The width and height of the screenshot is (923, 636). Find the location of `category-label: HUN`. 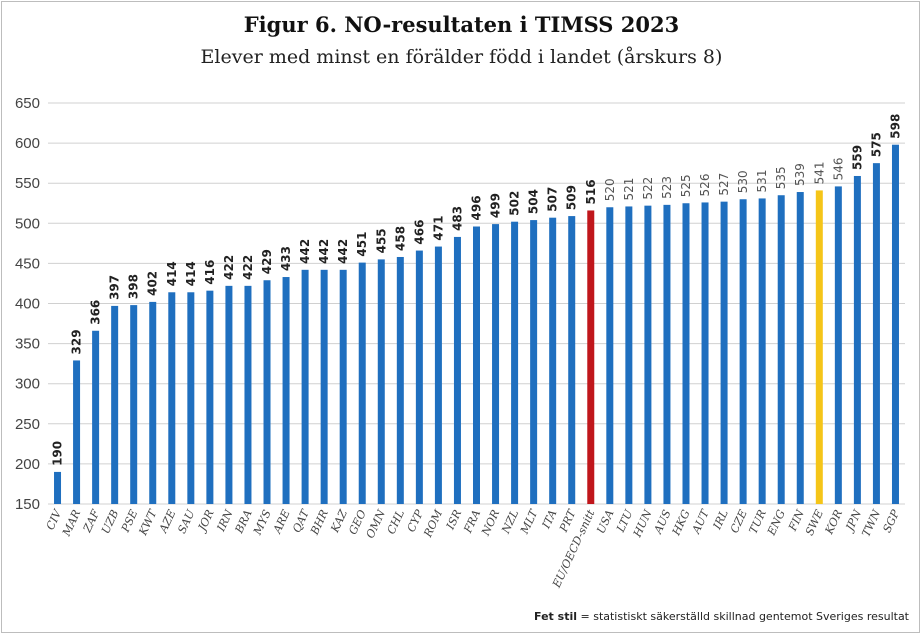

category-label: HUN is located at coordinates (642, 523).